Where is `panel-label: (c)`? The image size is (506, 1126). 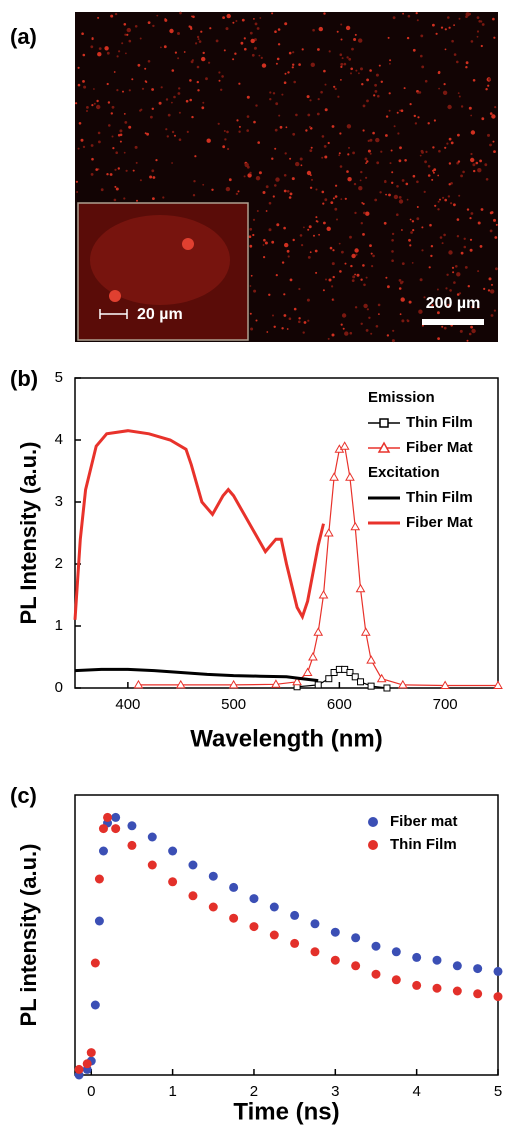
panel-label: (c) is located at coordinates (23, 795).